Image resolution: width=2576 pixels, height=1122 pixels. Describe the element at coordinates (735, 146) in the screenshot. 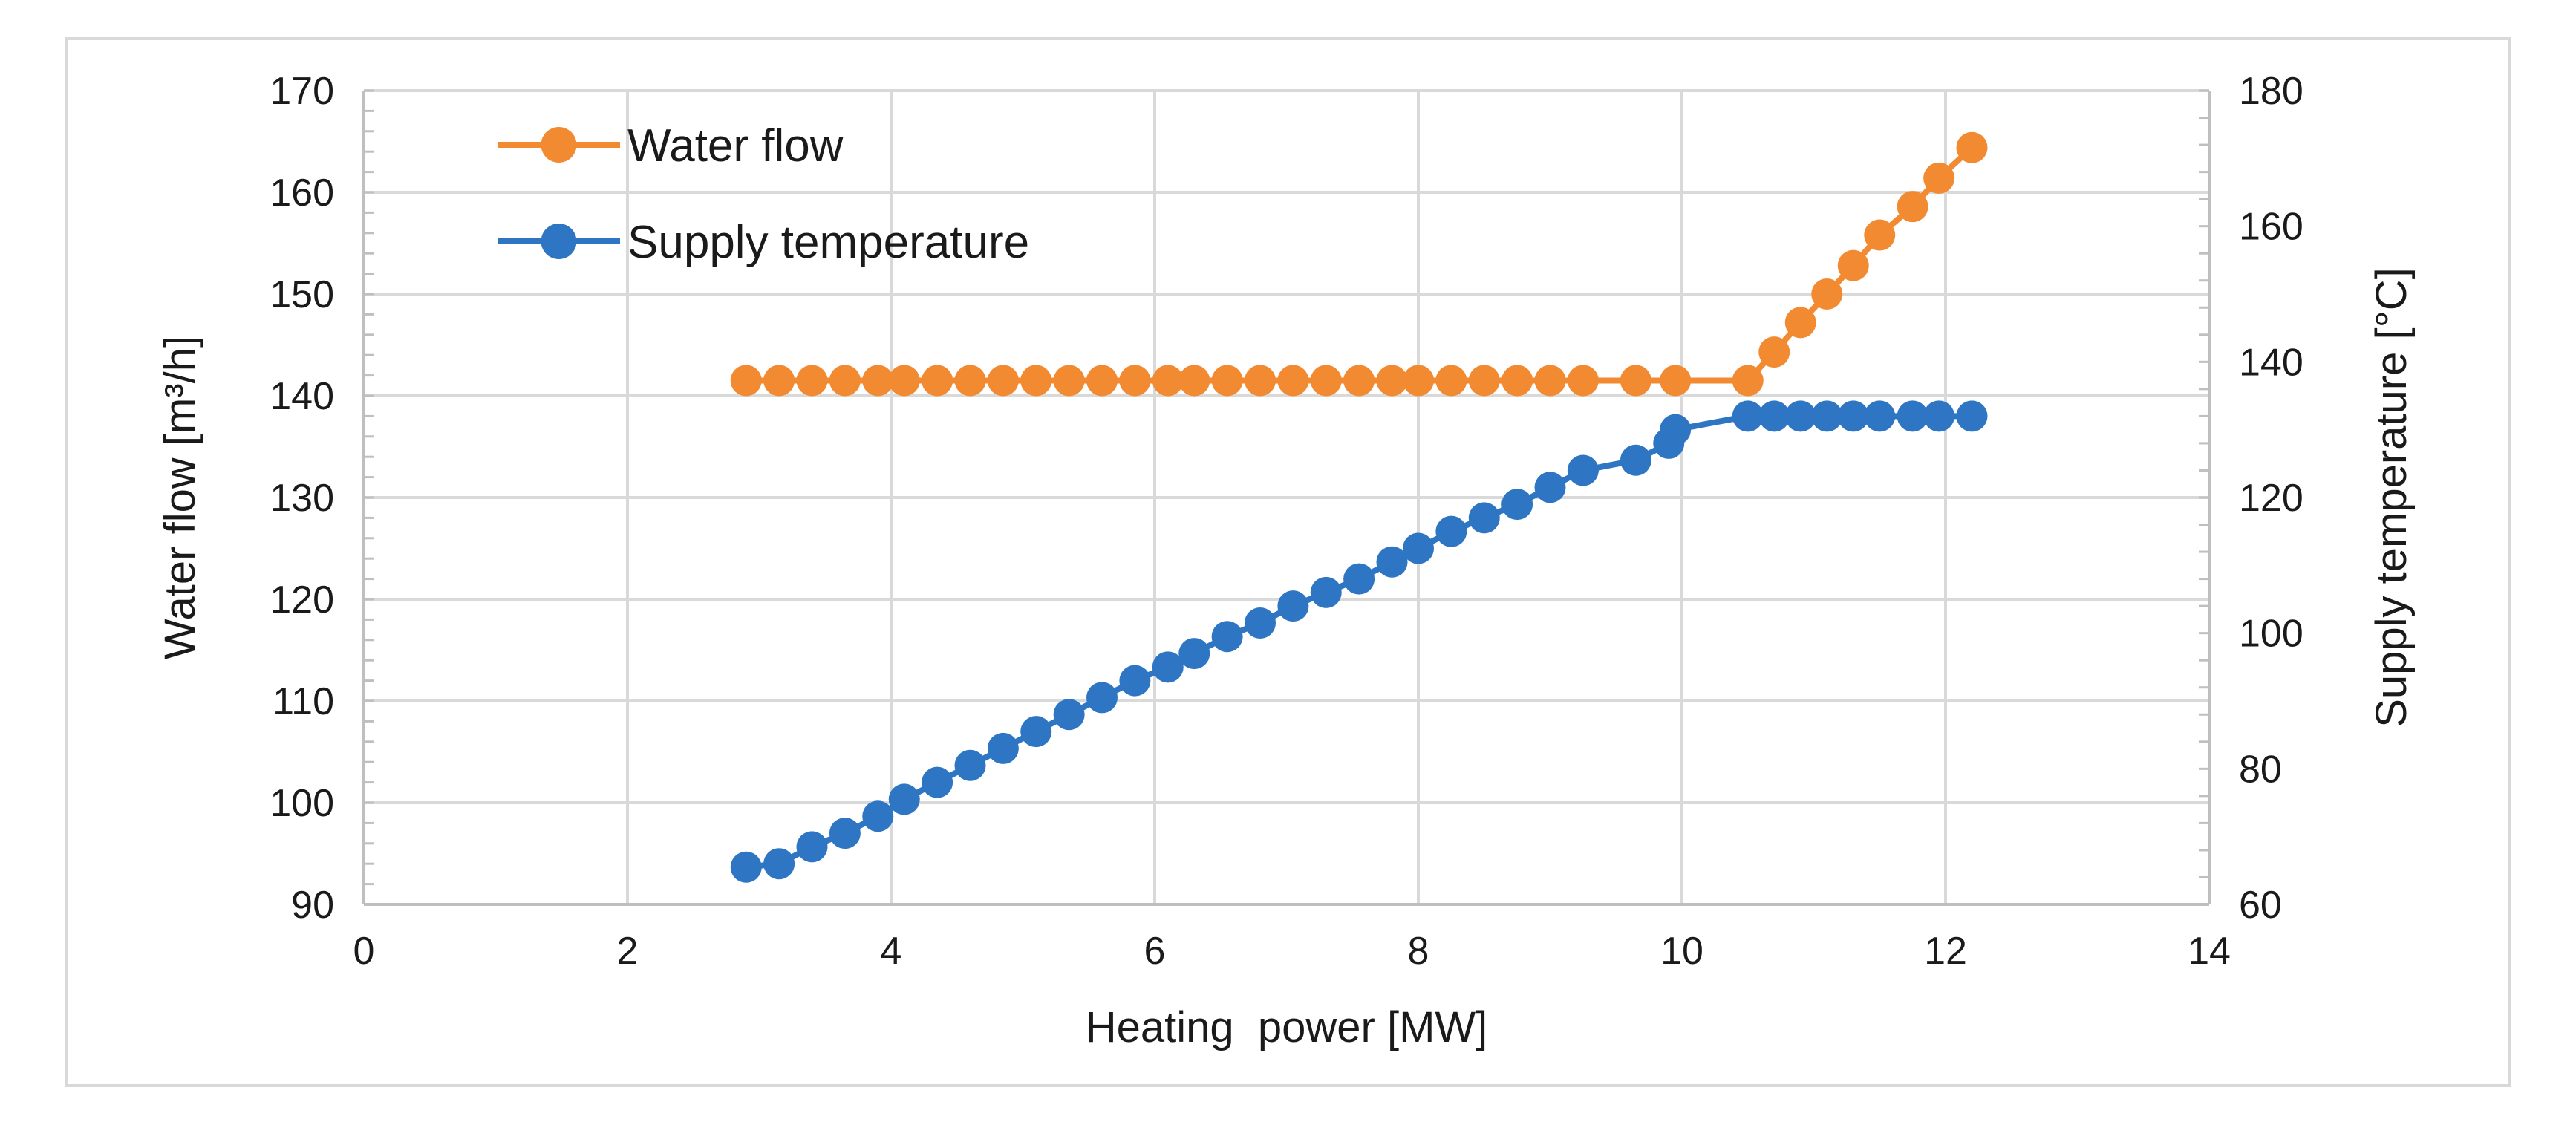

I see `legend-label-water-flow: Water flow` at that location.